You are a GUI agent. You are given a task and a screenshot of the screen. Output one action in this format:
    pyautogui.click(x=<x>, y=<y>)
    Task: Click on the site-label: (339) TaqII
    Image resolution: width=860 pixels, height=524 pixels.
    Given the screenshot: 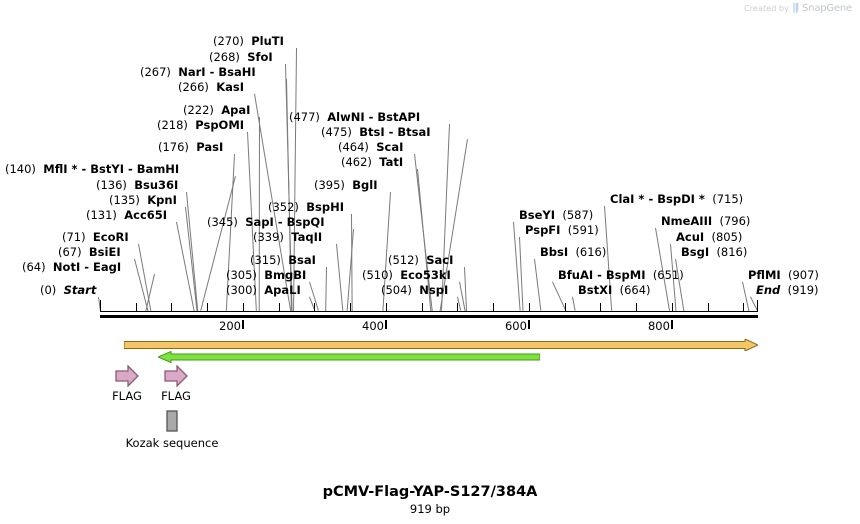 What is the action you would take?
    pyautogui.click(x=287, y=237)
    